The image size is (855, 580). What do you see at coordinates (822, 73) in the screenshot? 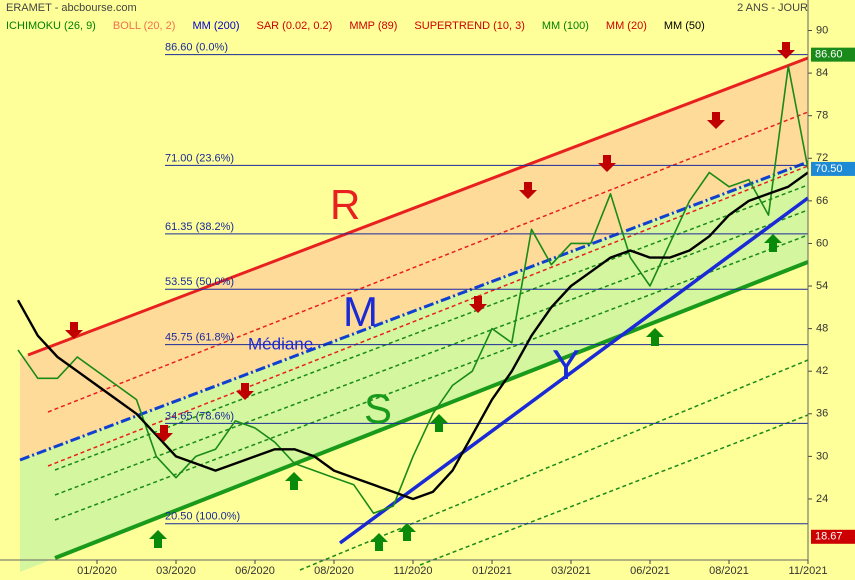
I see `y-tick-label: 84` at bounding box center [822, 73].